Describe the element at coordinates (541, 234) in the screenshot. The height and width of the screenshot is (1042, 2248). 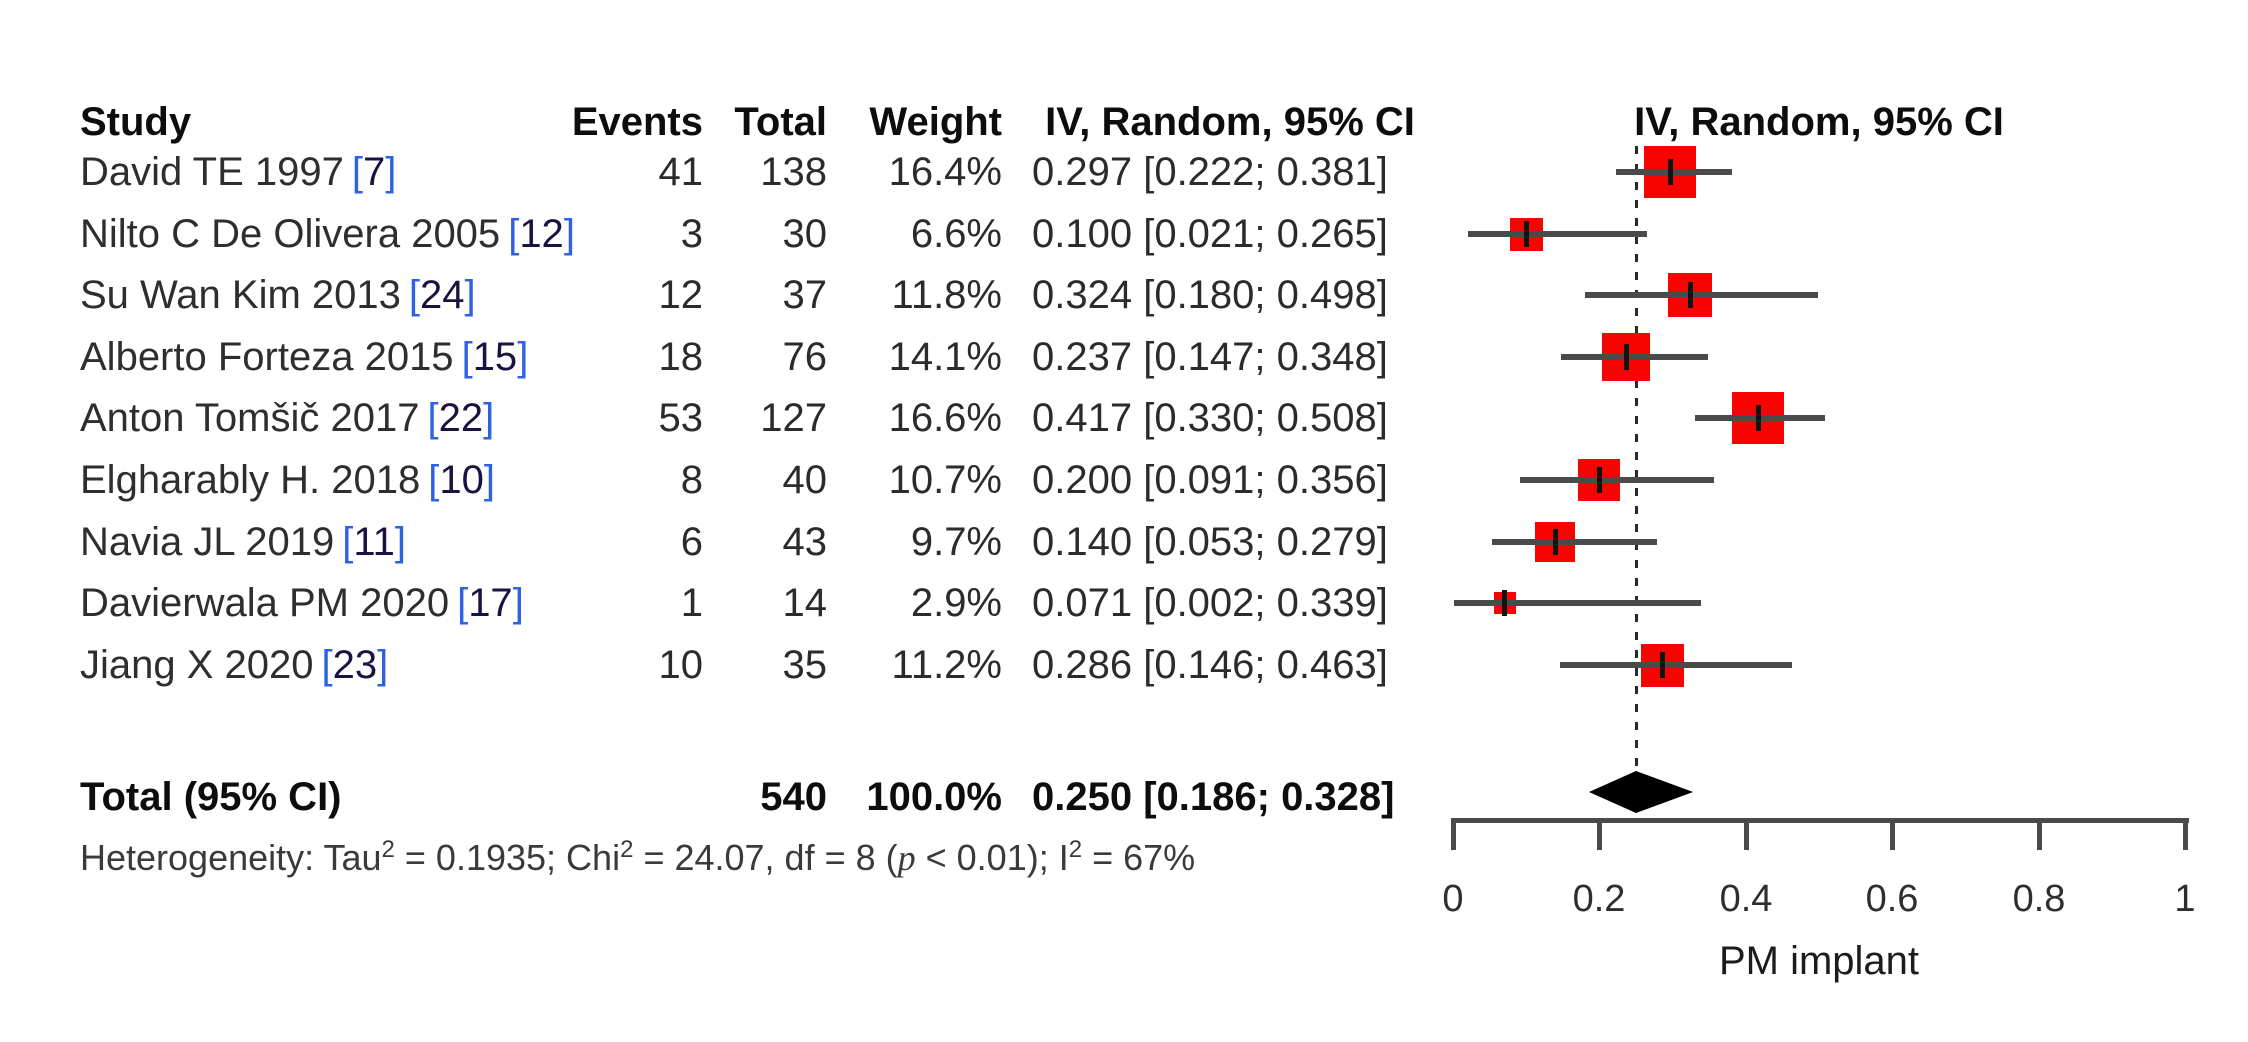
I see `citation-link: [12]` at that location.